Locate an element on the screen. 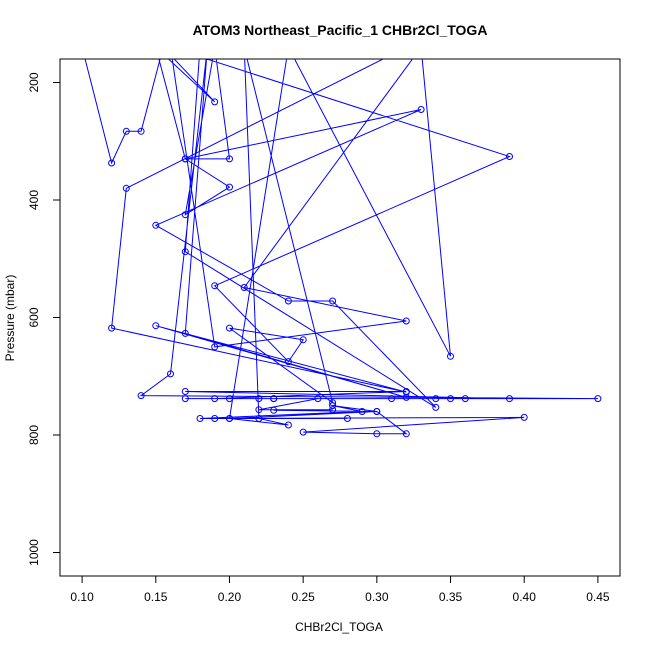 This screenshot has height=650, width=650. y-tick-label: 1000 is located at coordinates (34, 552).